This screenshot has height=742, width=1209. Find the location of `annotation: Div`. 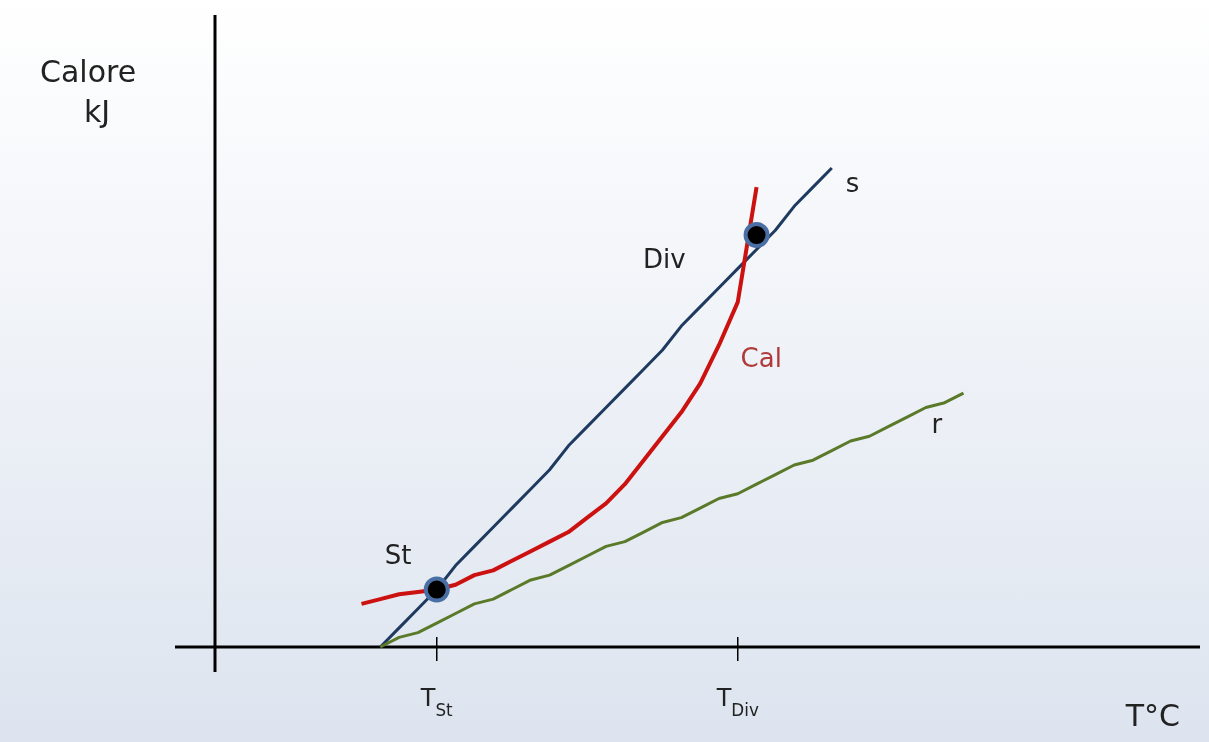

annotation: Div is located at coordinates (664, 259).